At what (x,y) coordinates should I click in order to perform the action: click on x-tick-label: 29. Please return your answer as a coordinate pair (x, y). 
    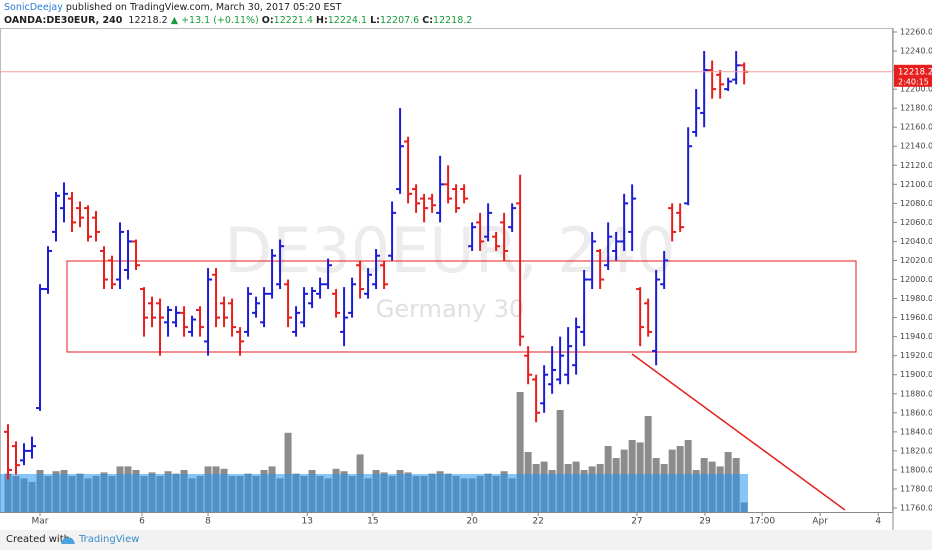
    Looking at the image, I should click on (705, 522).